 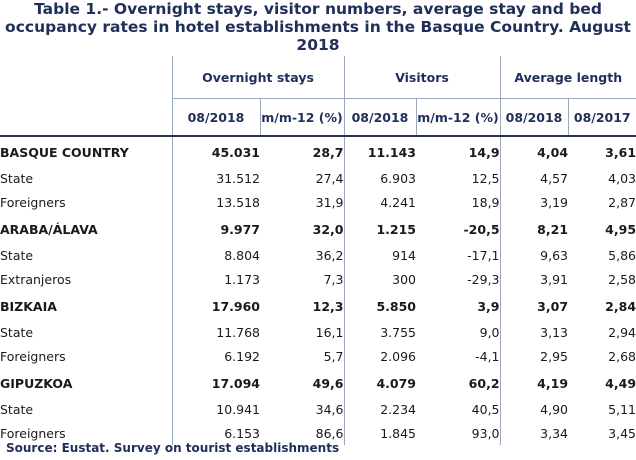 I want to click on table-row: Foreigners 6.153 86,6 1.845 93,0 3,34 3,45, so click(x=318, y=433).